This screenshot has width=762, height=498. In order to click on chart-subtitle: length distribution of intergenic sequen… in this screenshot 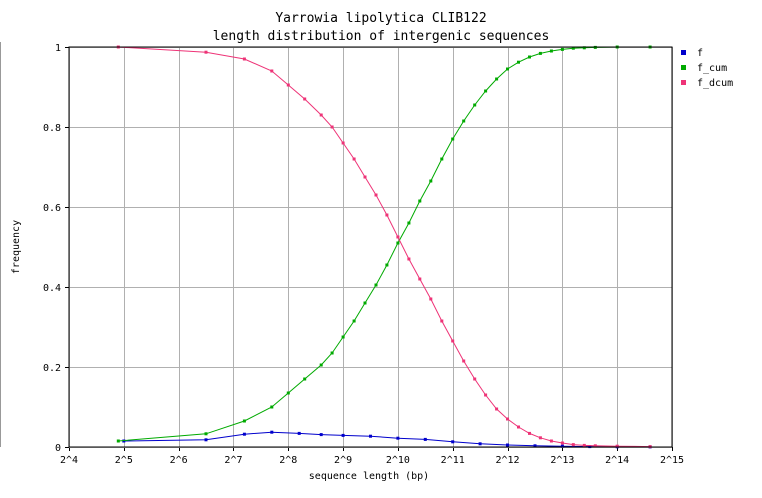, I will do `click(381, 36)`.